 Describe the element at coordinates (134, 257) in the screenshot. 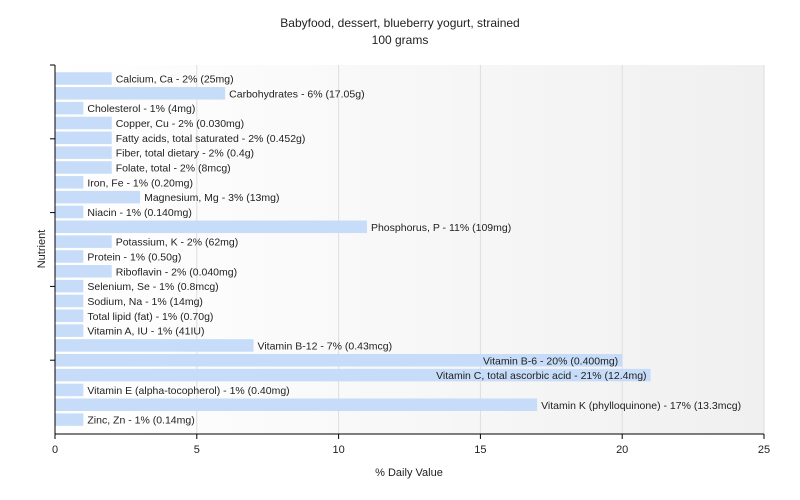

I see `bar-data-label: Protein - 1% (0.50g)` at that location.